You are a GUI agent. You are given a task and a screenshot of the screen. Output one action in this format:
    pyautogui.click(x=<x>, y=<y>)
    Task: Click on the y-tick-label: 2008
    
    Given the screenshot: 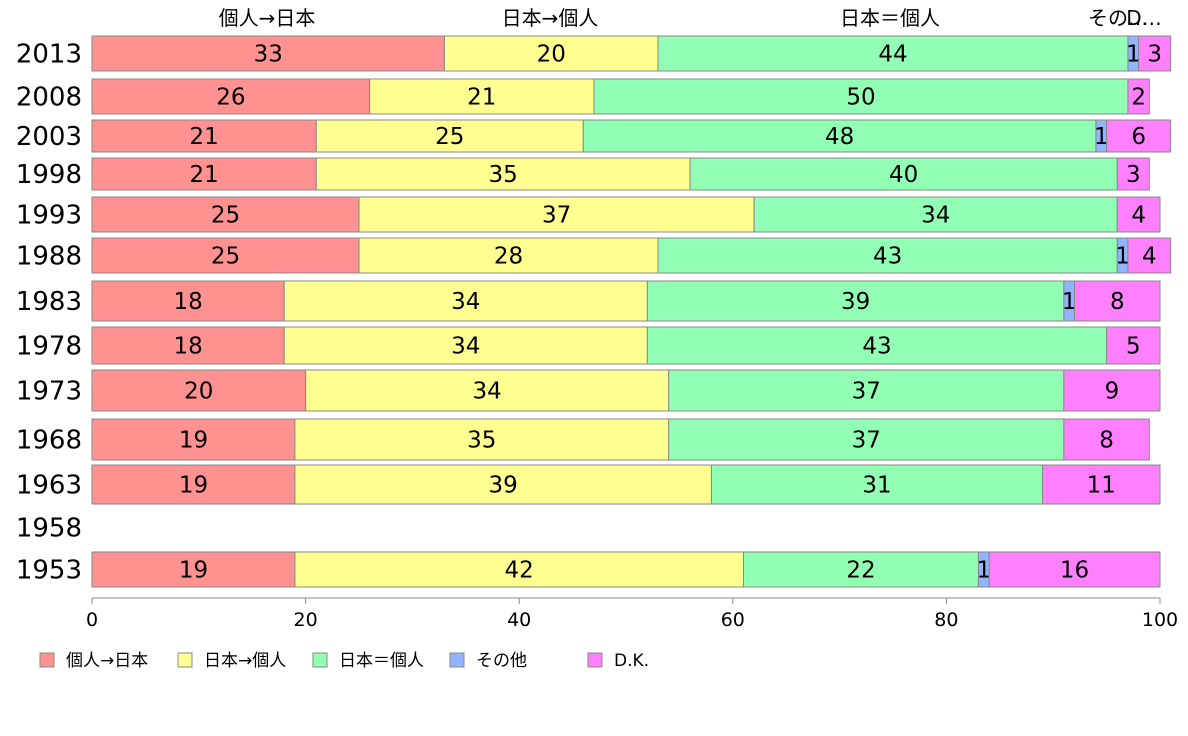 What is the action you would take?
    pyautogui.click(x=49, y=98)
    